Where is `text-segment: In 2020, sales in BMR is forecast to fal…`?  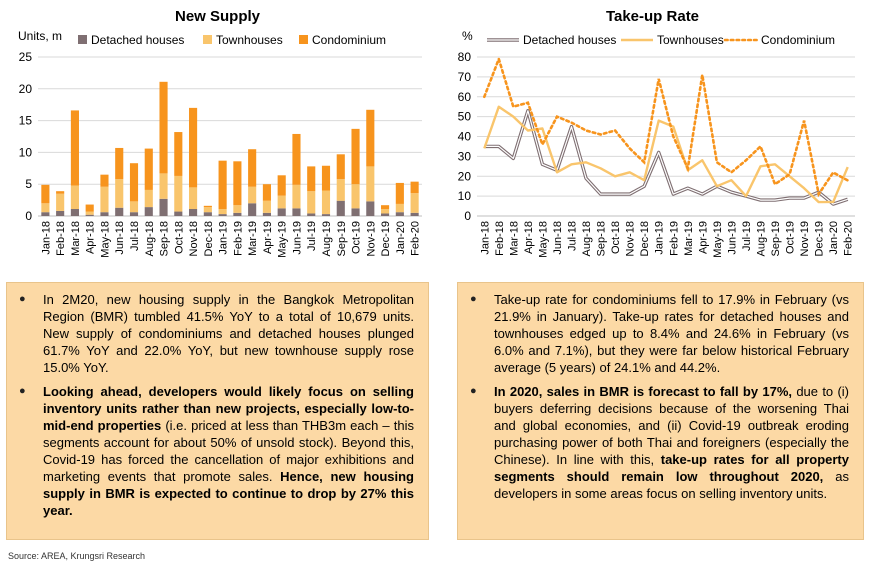
text-segment: In 2020, sales in BMR is forecast to fal… is located at coordinates (643, 391).